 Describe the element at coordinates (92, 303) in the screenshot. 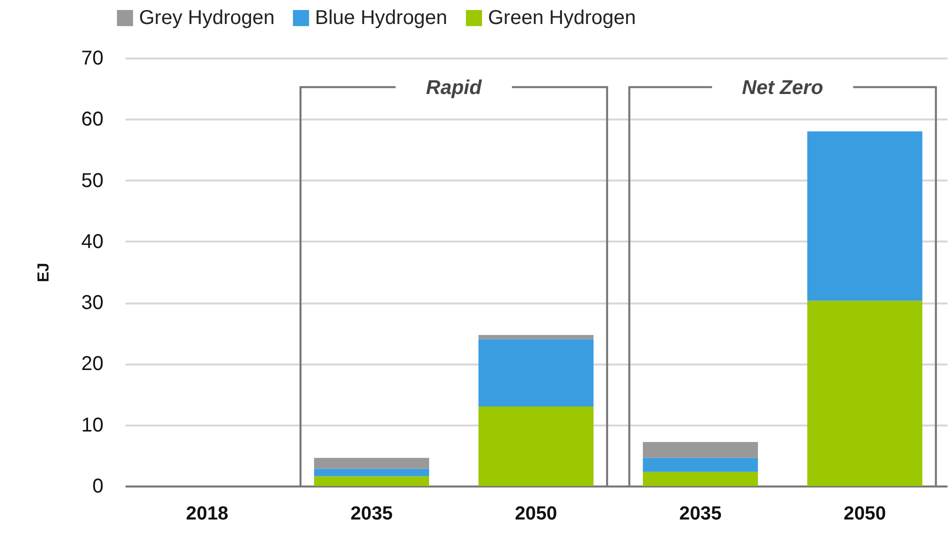

I see `y-tick-label: 30` at that location.